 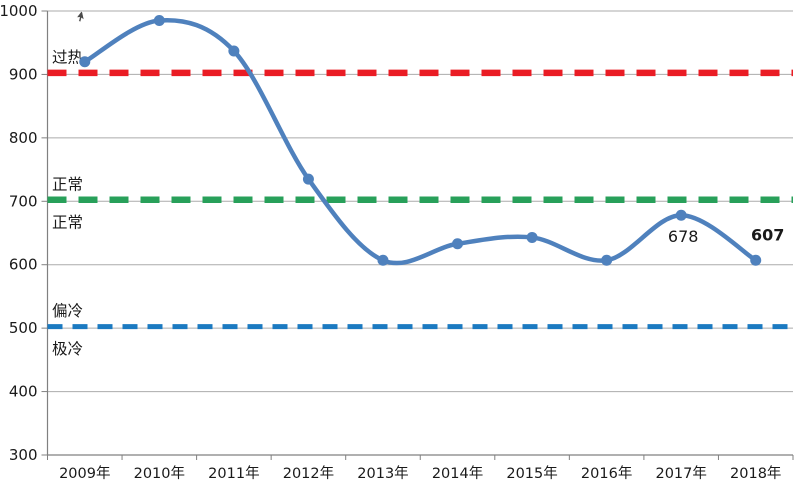 I want to click on x-tick-label: 2018年, so click(x=755, y=473).